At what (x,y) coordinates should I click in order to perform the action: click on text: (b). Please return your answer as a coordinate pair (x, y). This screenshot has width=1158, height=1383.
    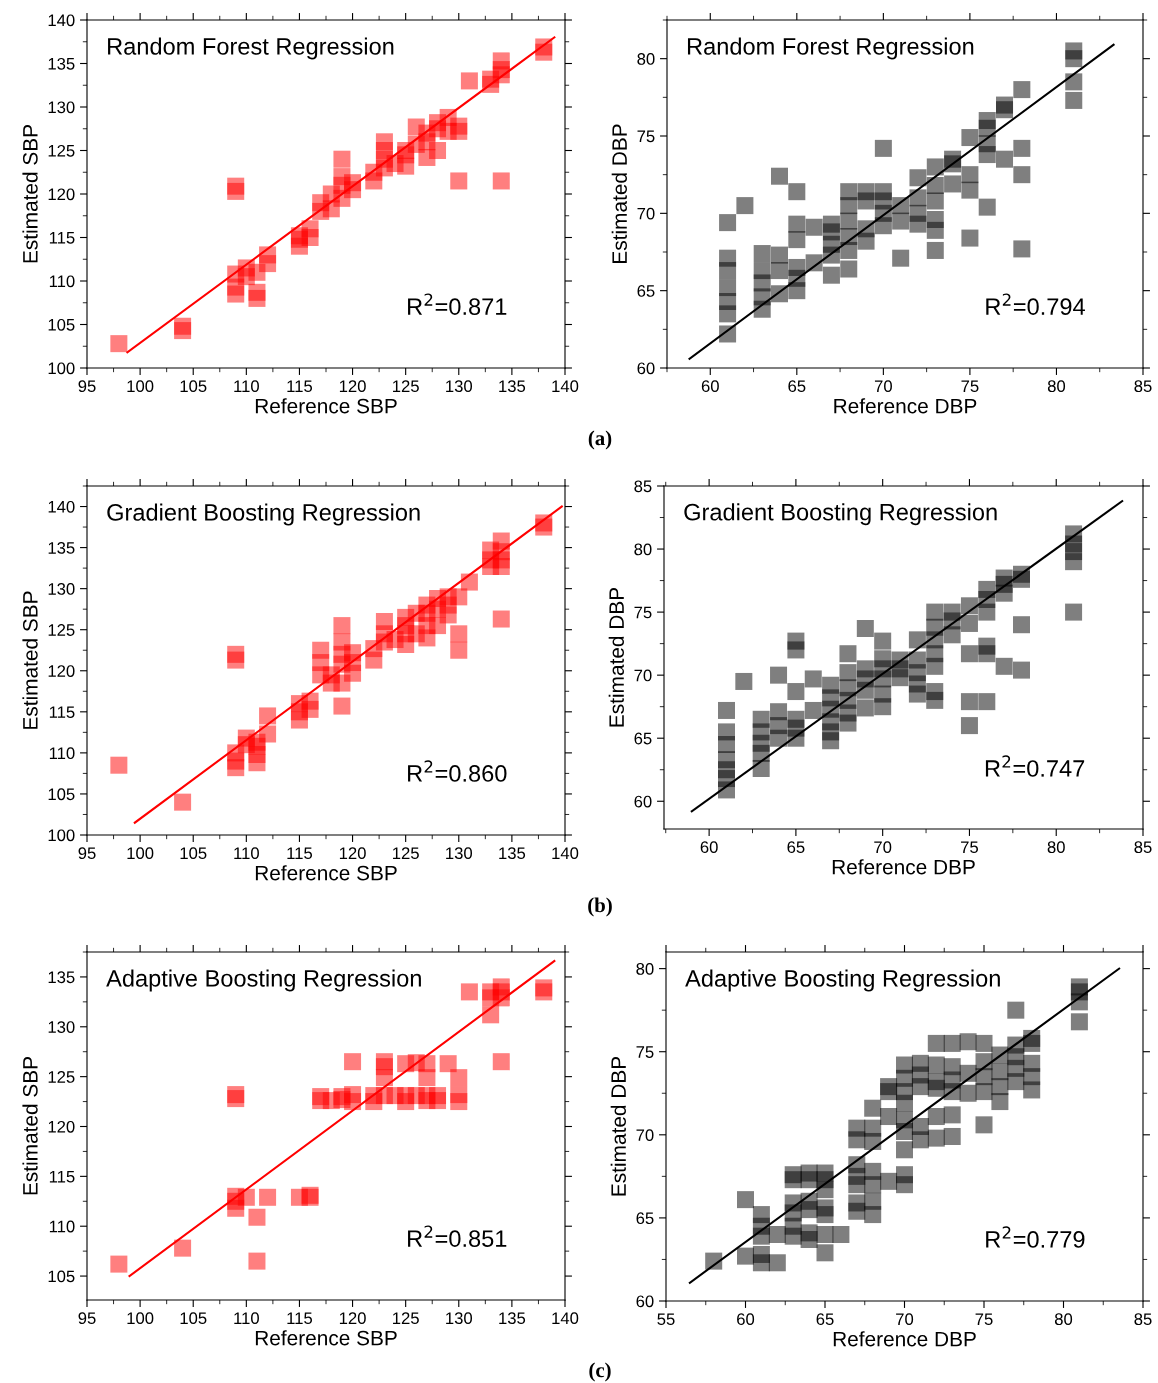
    Looking at the image, I should click on (600, 907).